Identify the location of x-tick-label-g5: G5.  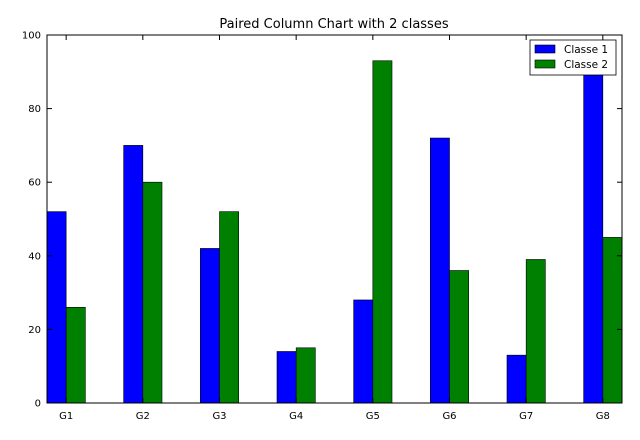
(373, 416).